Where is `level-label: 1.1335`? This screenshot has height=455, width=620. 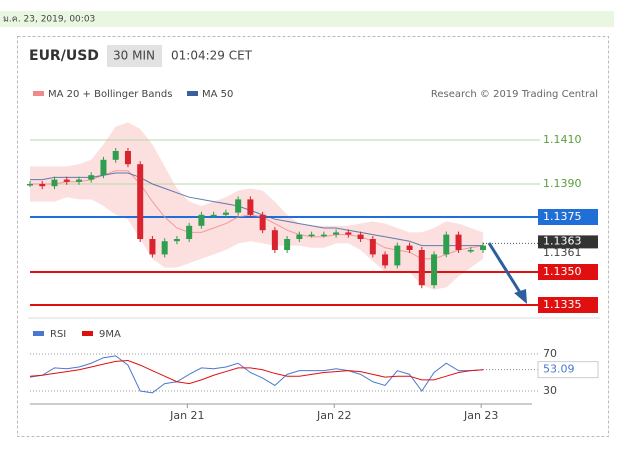 level-label: 1.1335 is located at coordinates (562, 304).